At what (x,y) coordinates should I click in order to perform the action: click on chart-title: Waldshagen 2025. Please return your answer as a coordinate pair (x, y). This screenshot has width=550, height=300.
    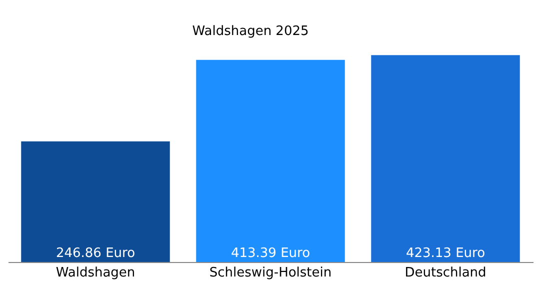
    Looking at the image, I should click on (250, 31).